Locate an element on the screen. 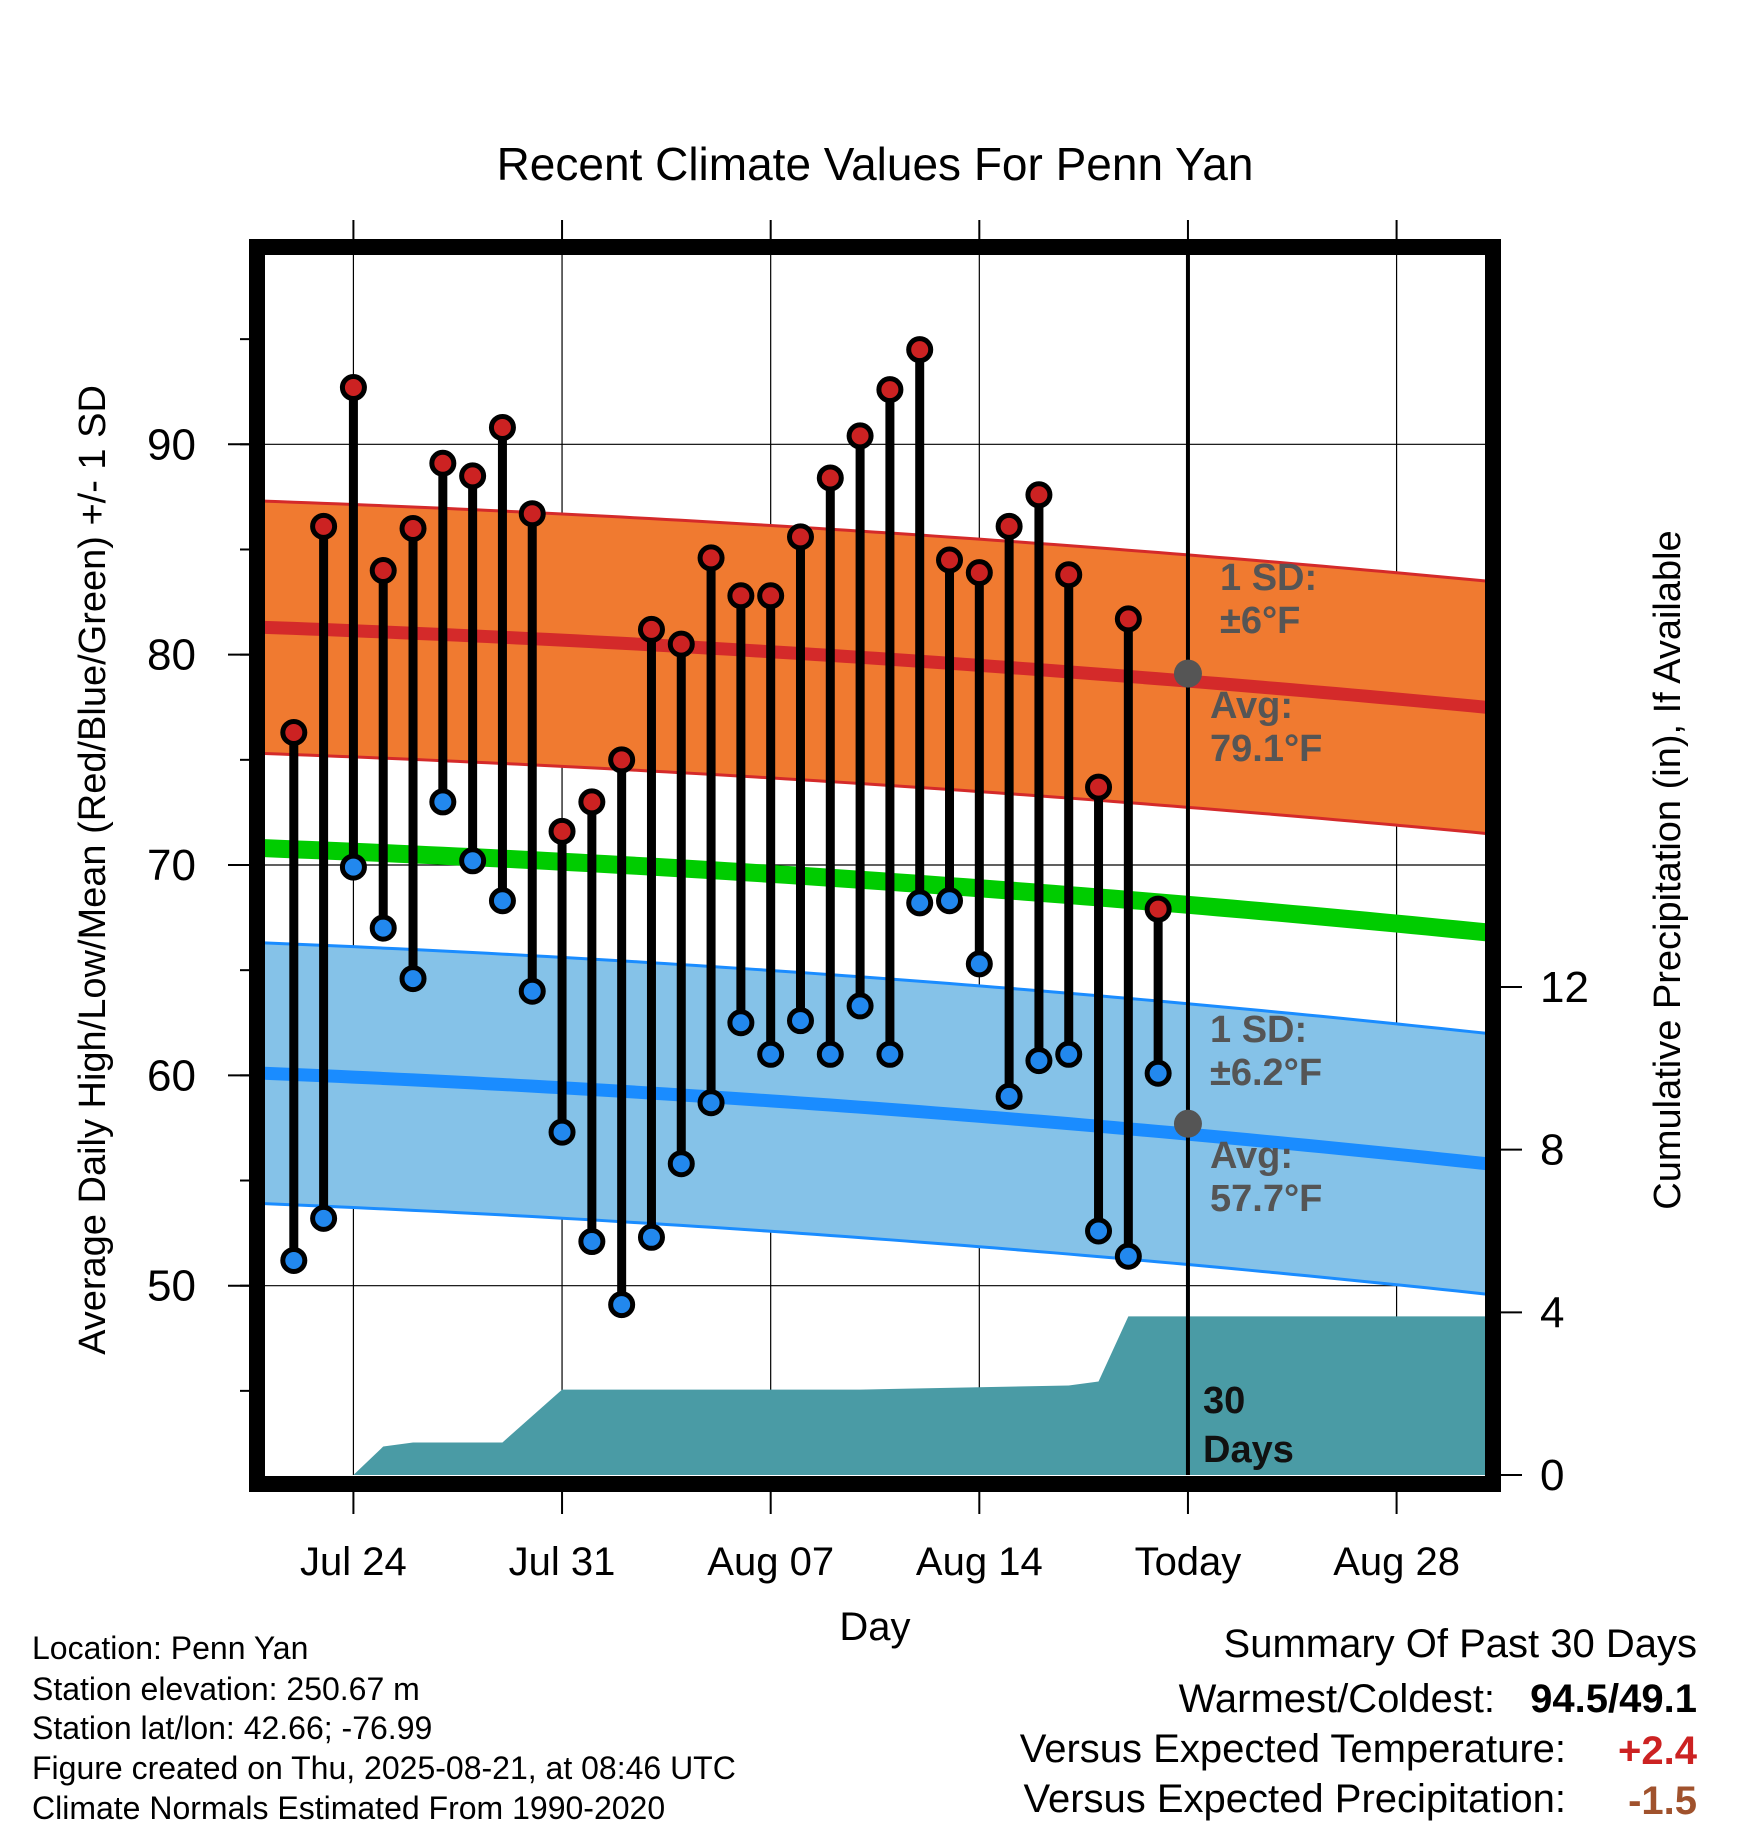 The height and width of the screenshot is (1828, 1748). high-avg-annotation: Avg: 79.1°F is located at coordinates (1266, 727).